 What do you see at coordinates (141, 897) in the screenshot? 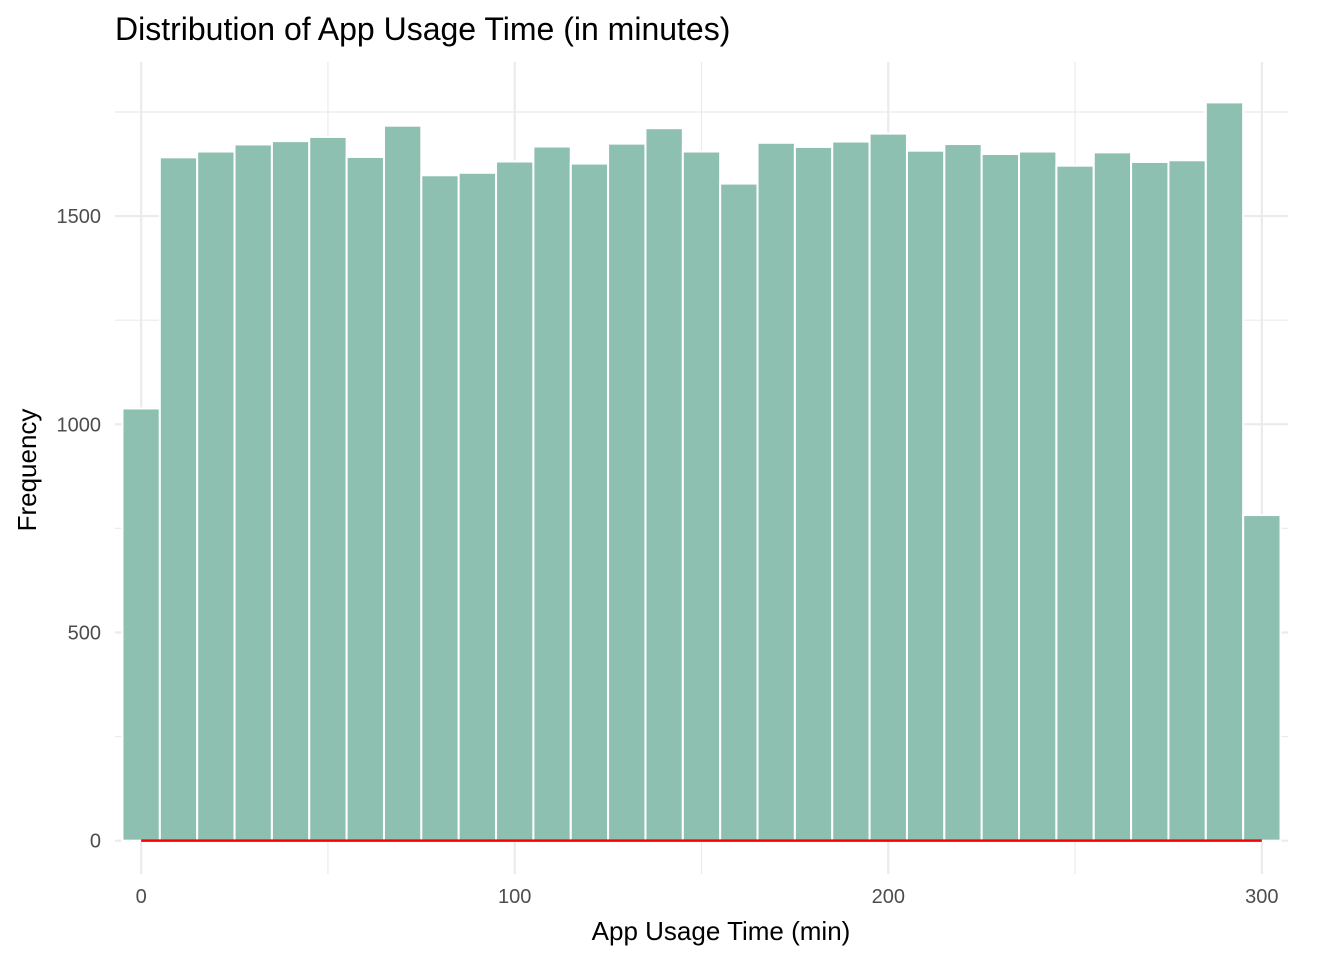
I see `x-tick-label: 0` at bounding box center [141, 897].